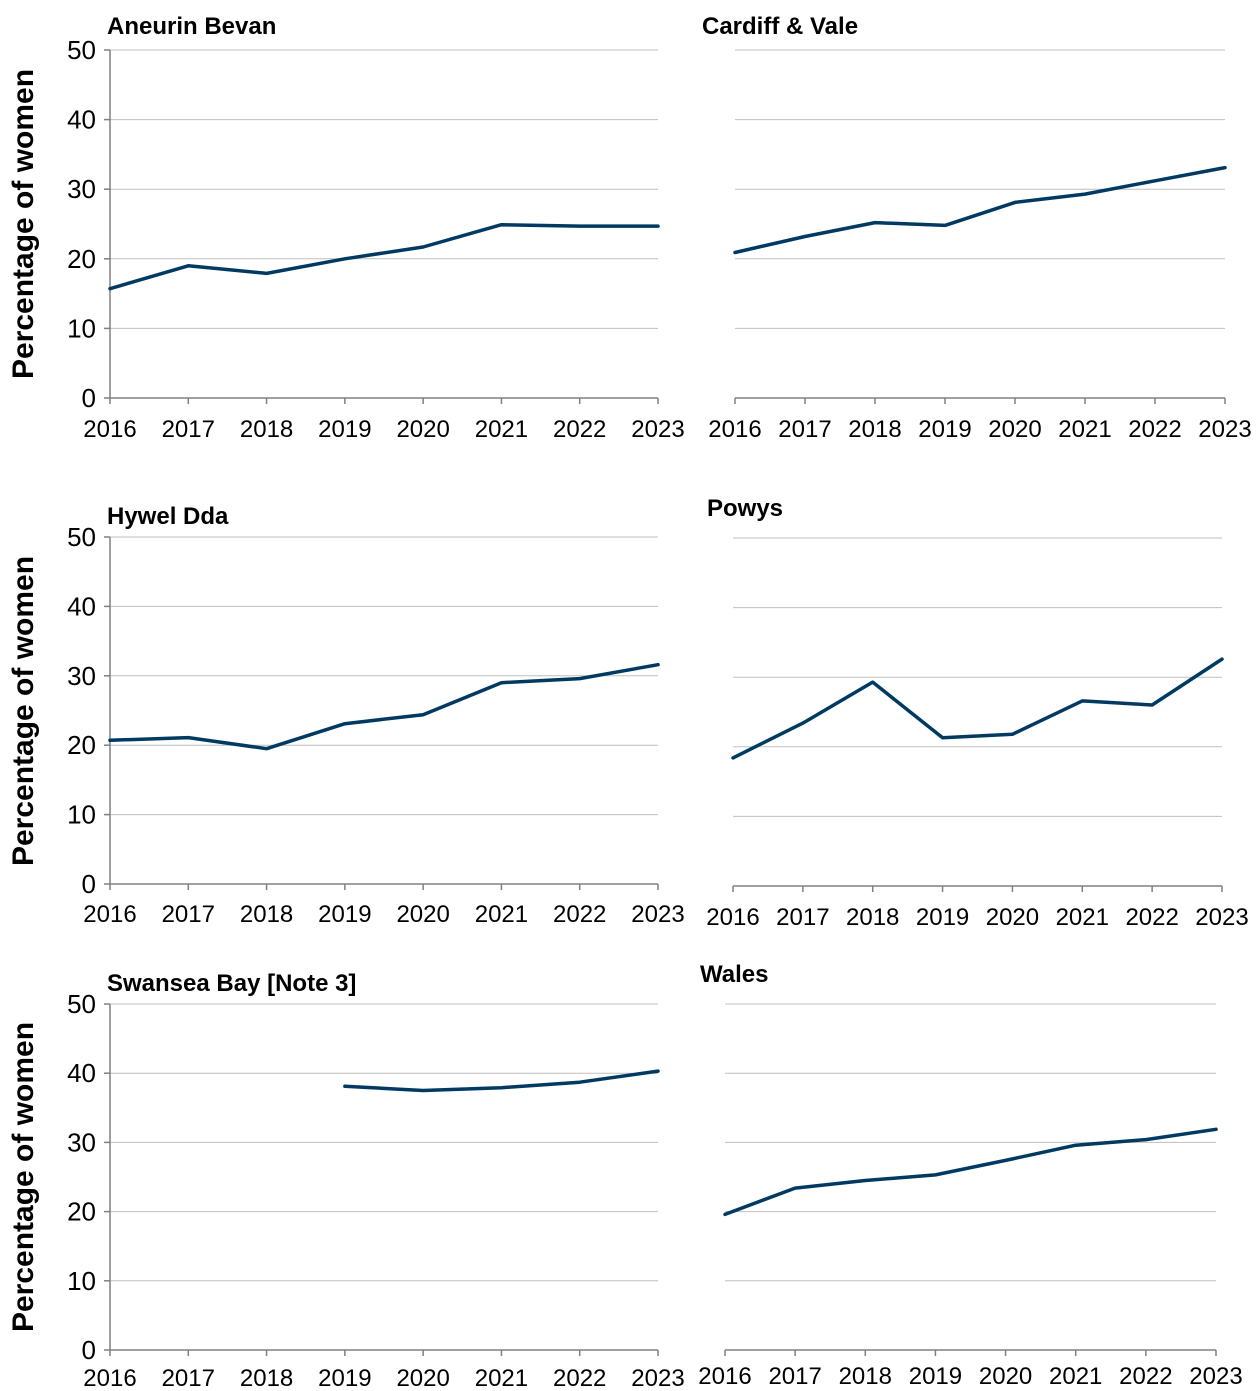 This screenshot has height=1391, width=1256. Describe the element at coordinates (191, 26) in the screenshot. I see `panel-title: Aneurin Bevan` at that location.